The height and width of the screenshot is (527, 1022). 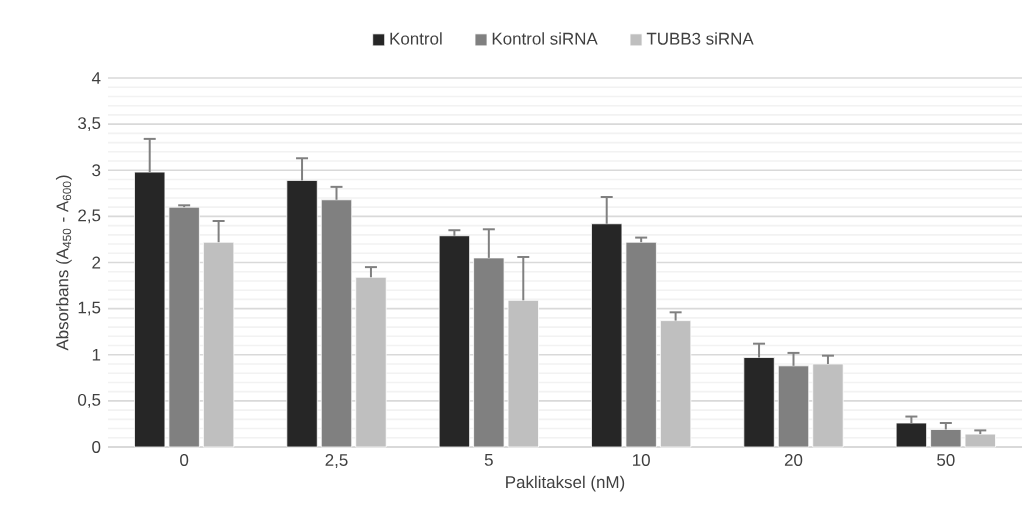 I want to click on y-tick-label: 1,5, so click(x=89, y=308).